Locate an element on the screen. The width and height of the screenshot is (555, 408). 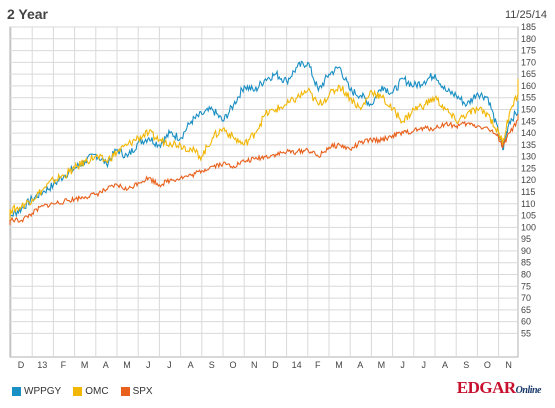
brand-suffix: Online is located at coordinates (528, 390).